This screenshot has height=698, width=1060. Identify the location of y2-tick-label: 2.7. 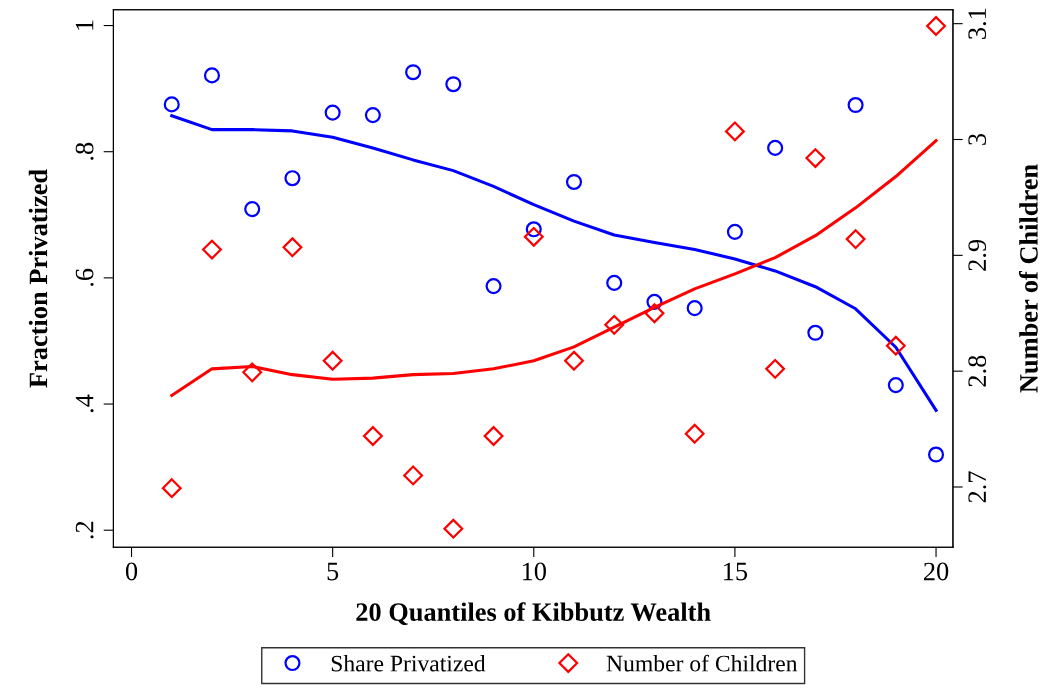
(977, 487).